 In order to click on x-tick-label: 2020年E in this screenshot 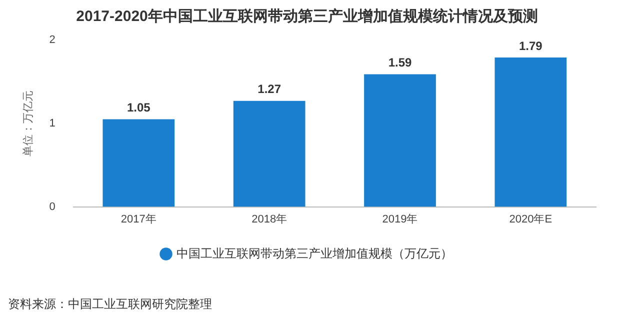, I will do `click(530, 219)`.